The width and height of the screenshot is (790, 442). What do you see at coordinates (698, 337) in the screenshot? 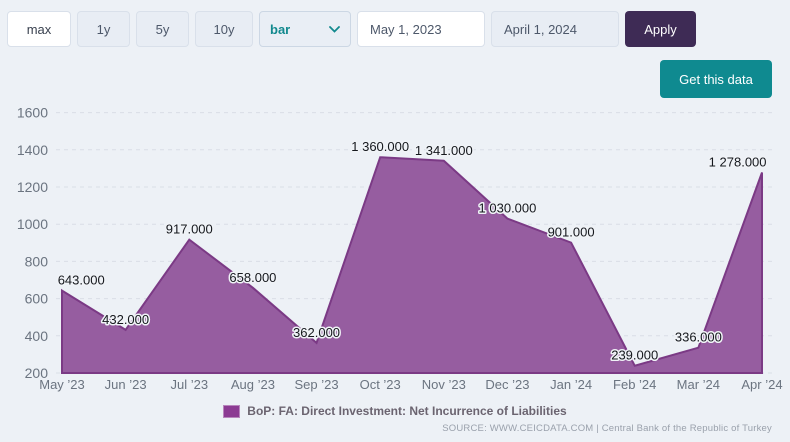
I see `data-label: 336.000` at bounding box center [698, 337].